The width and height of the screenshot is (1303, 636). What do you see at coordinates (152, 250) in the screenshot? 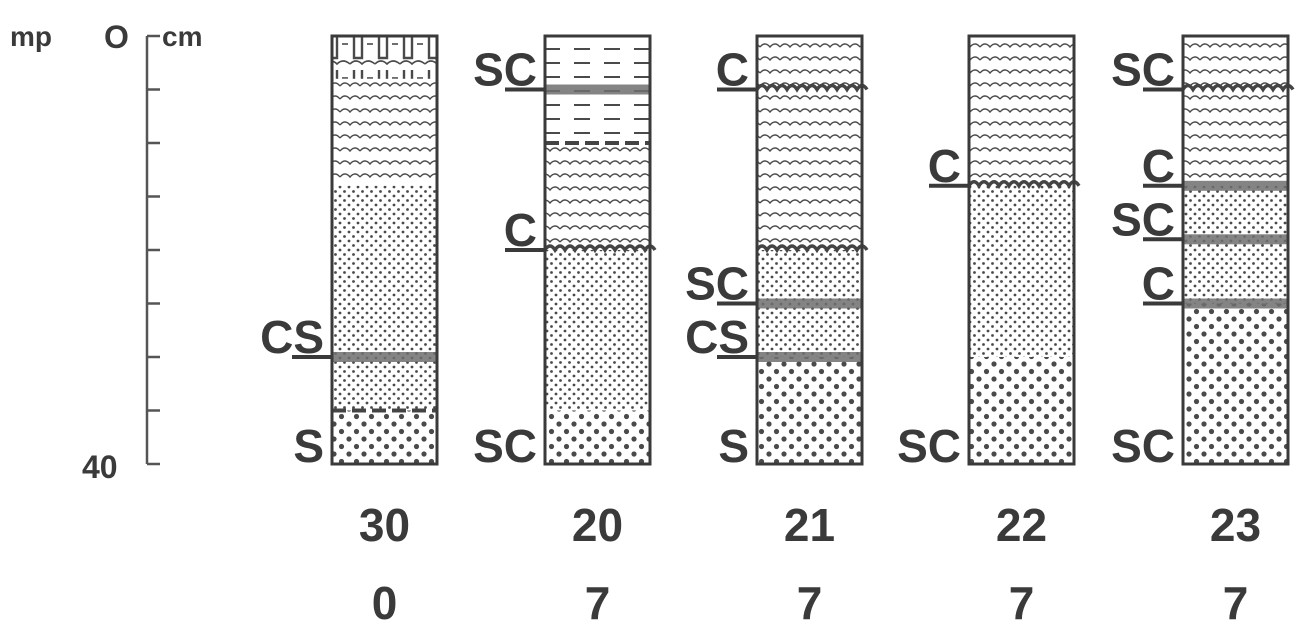
I see `depth-scale-axis` at bounding box center [152, 250].